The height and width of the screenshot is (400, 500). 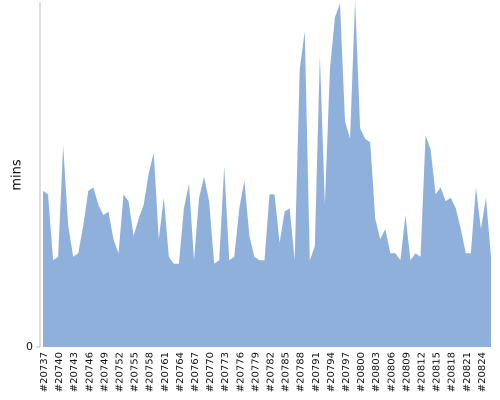 I want to click on x-tick-label: #20746, so click(x=89, y=372).